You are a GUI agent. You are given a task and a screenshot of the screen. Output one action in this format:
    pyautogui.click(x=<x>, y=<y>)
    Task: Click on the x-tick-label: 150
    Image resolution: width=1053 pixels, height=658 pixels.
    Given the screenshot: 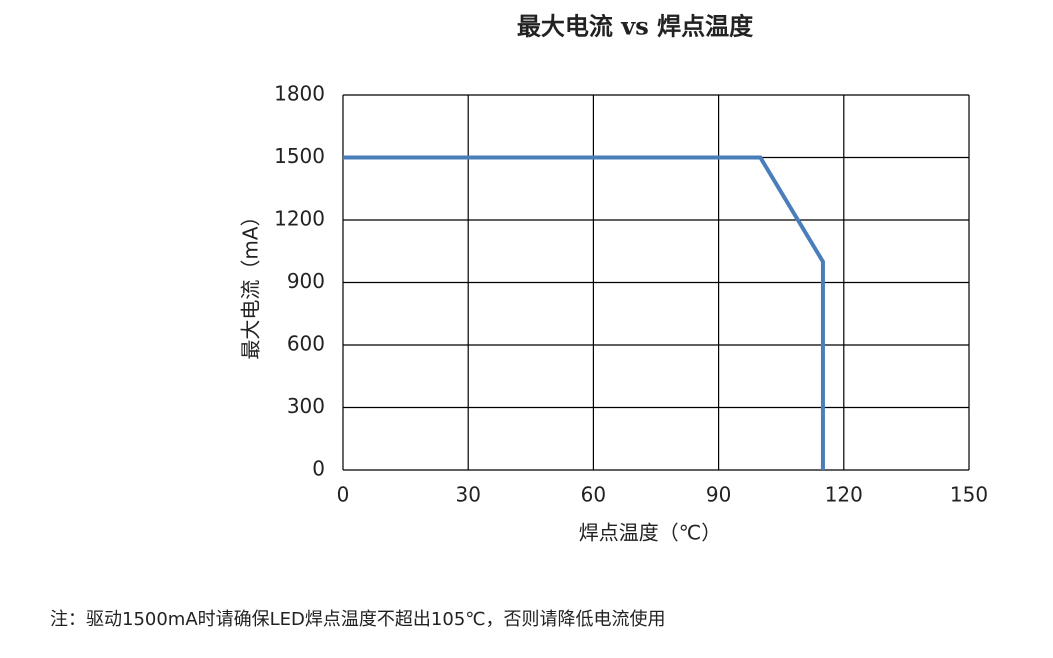 What is the action you would take?
    pyautogui.click(x=969, y=495)
    